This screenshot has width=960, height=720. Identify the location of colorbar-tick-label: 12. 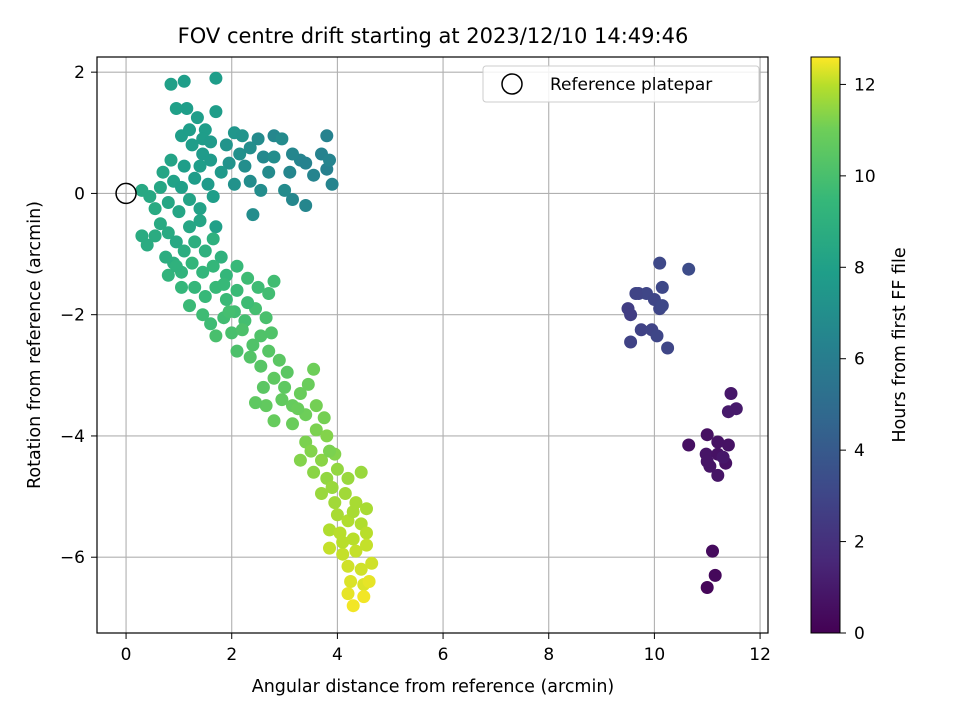
(865, 85).